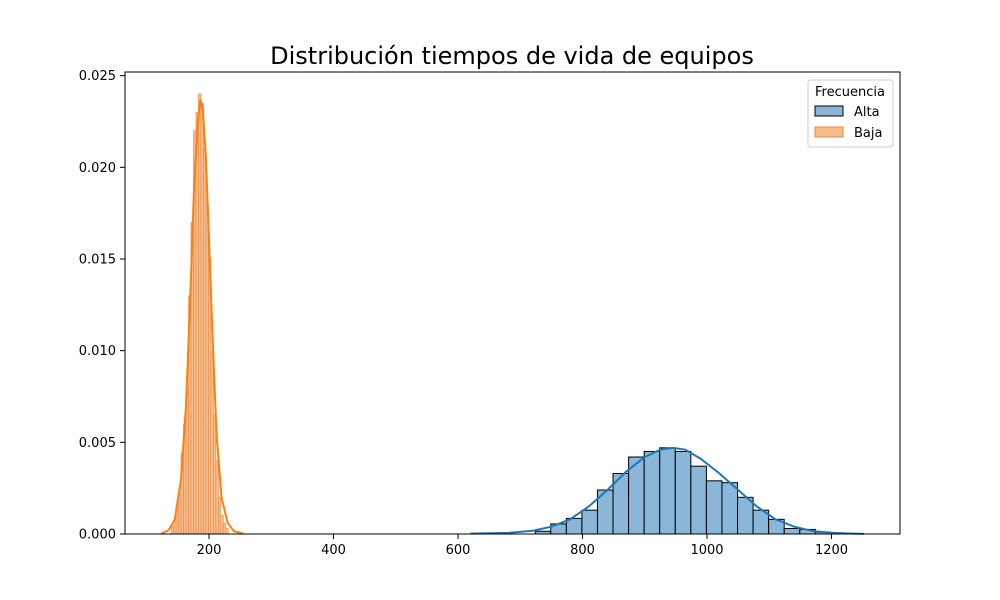 This screenshot has width=1000, height=600. Describe the element at coordinates (97, 76) in the screenshot. I see `y-tick-label: 0.025` at that location.